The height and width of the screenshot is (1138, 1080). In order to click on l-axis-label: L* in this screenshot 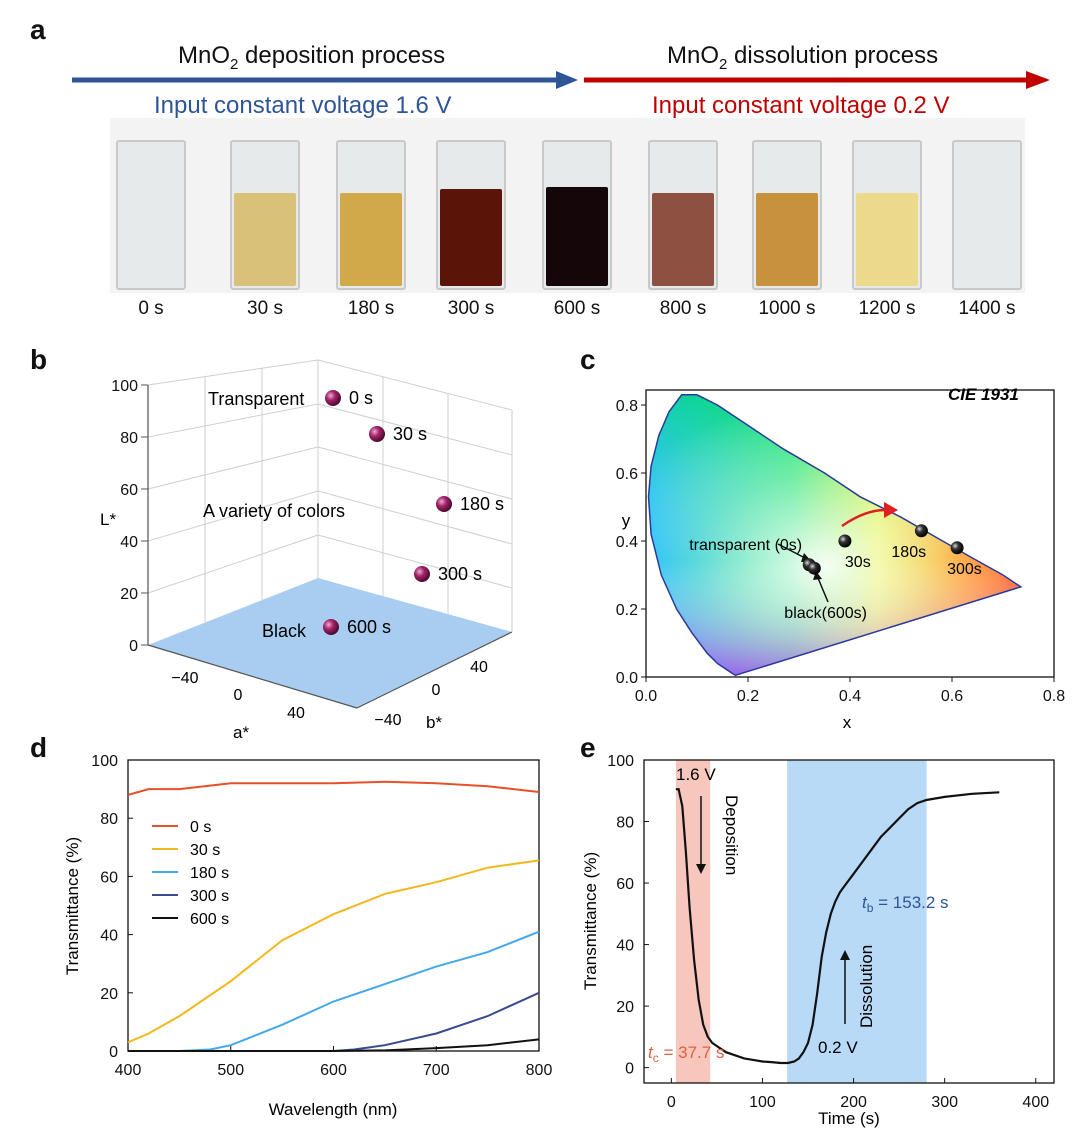, I will do `click(108, 519)`.